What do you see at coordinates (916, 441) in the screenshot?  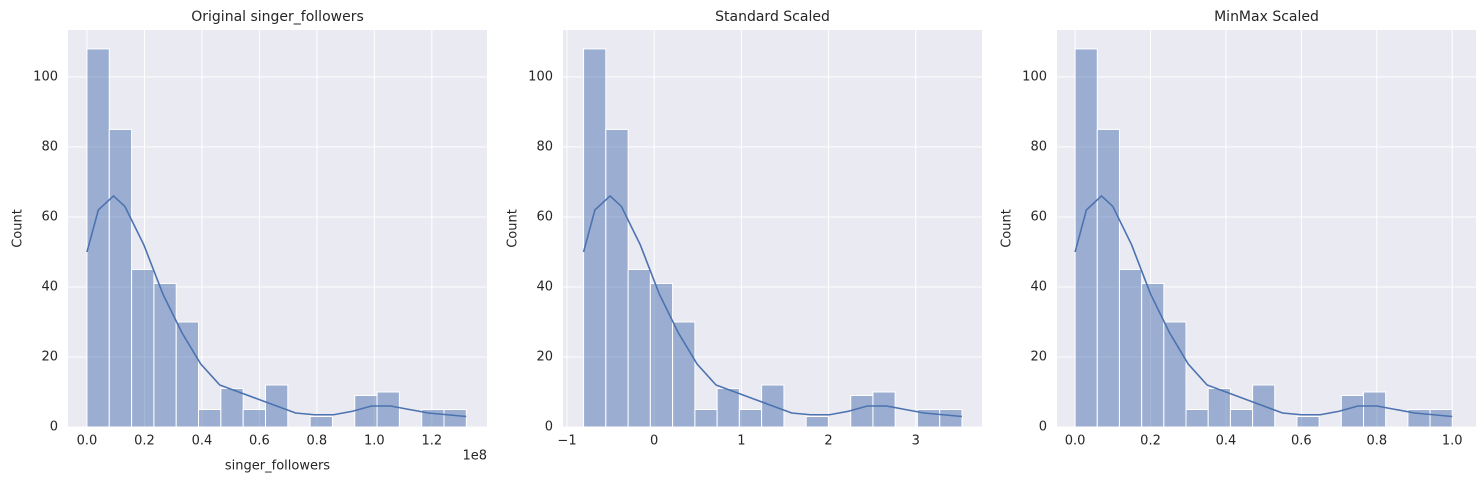 I see `x-tick-label: 3` at bounding box center [916, 441].